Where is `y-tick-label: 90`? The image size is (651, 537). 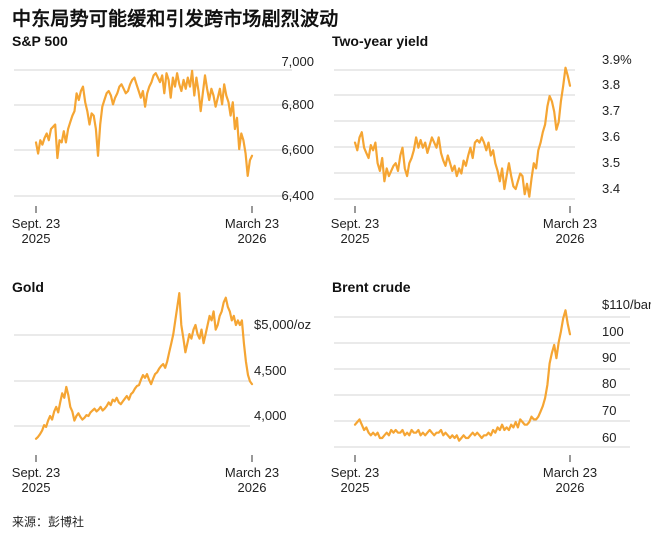
y-tick-label: 90 is located at coordinates (609, 357).